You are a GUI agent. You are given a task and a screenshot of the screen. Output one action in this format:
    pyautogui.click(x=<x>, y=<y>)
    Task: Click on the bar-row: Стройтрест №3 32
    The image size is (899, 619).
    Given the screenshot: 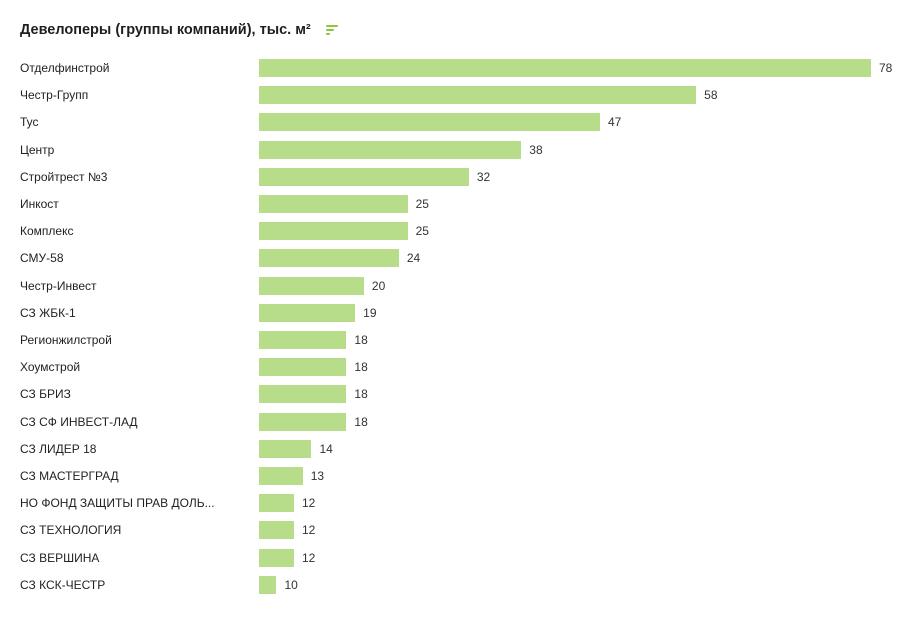 What is the action you would take?
    pyautogui.click(x=449, y=177)
    